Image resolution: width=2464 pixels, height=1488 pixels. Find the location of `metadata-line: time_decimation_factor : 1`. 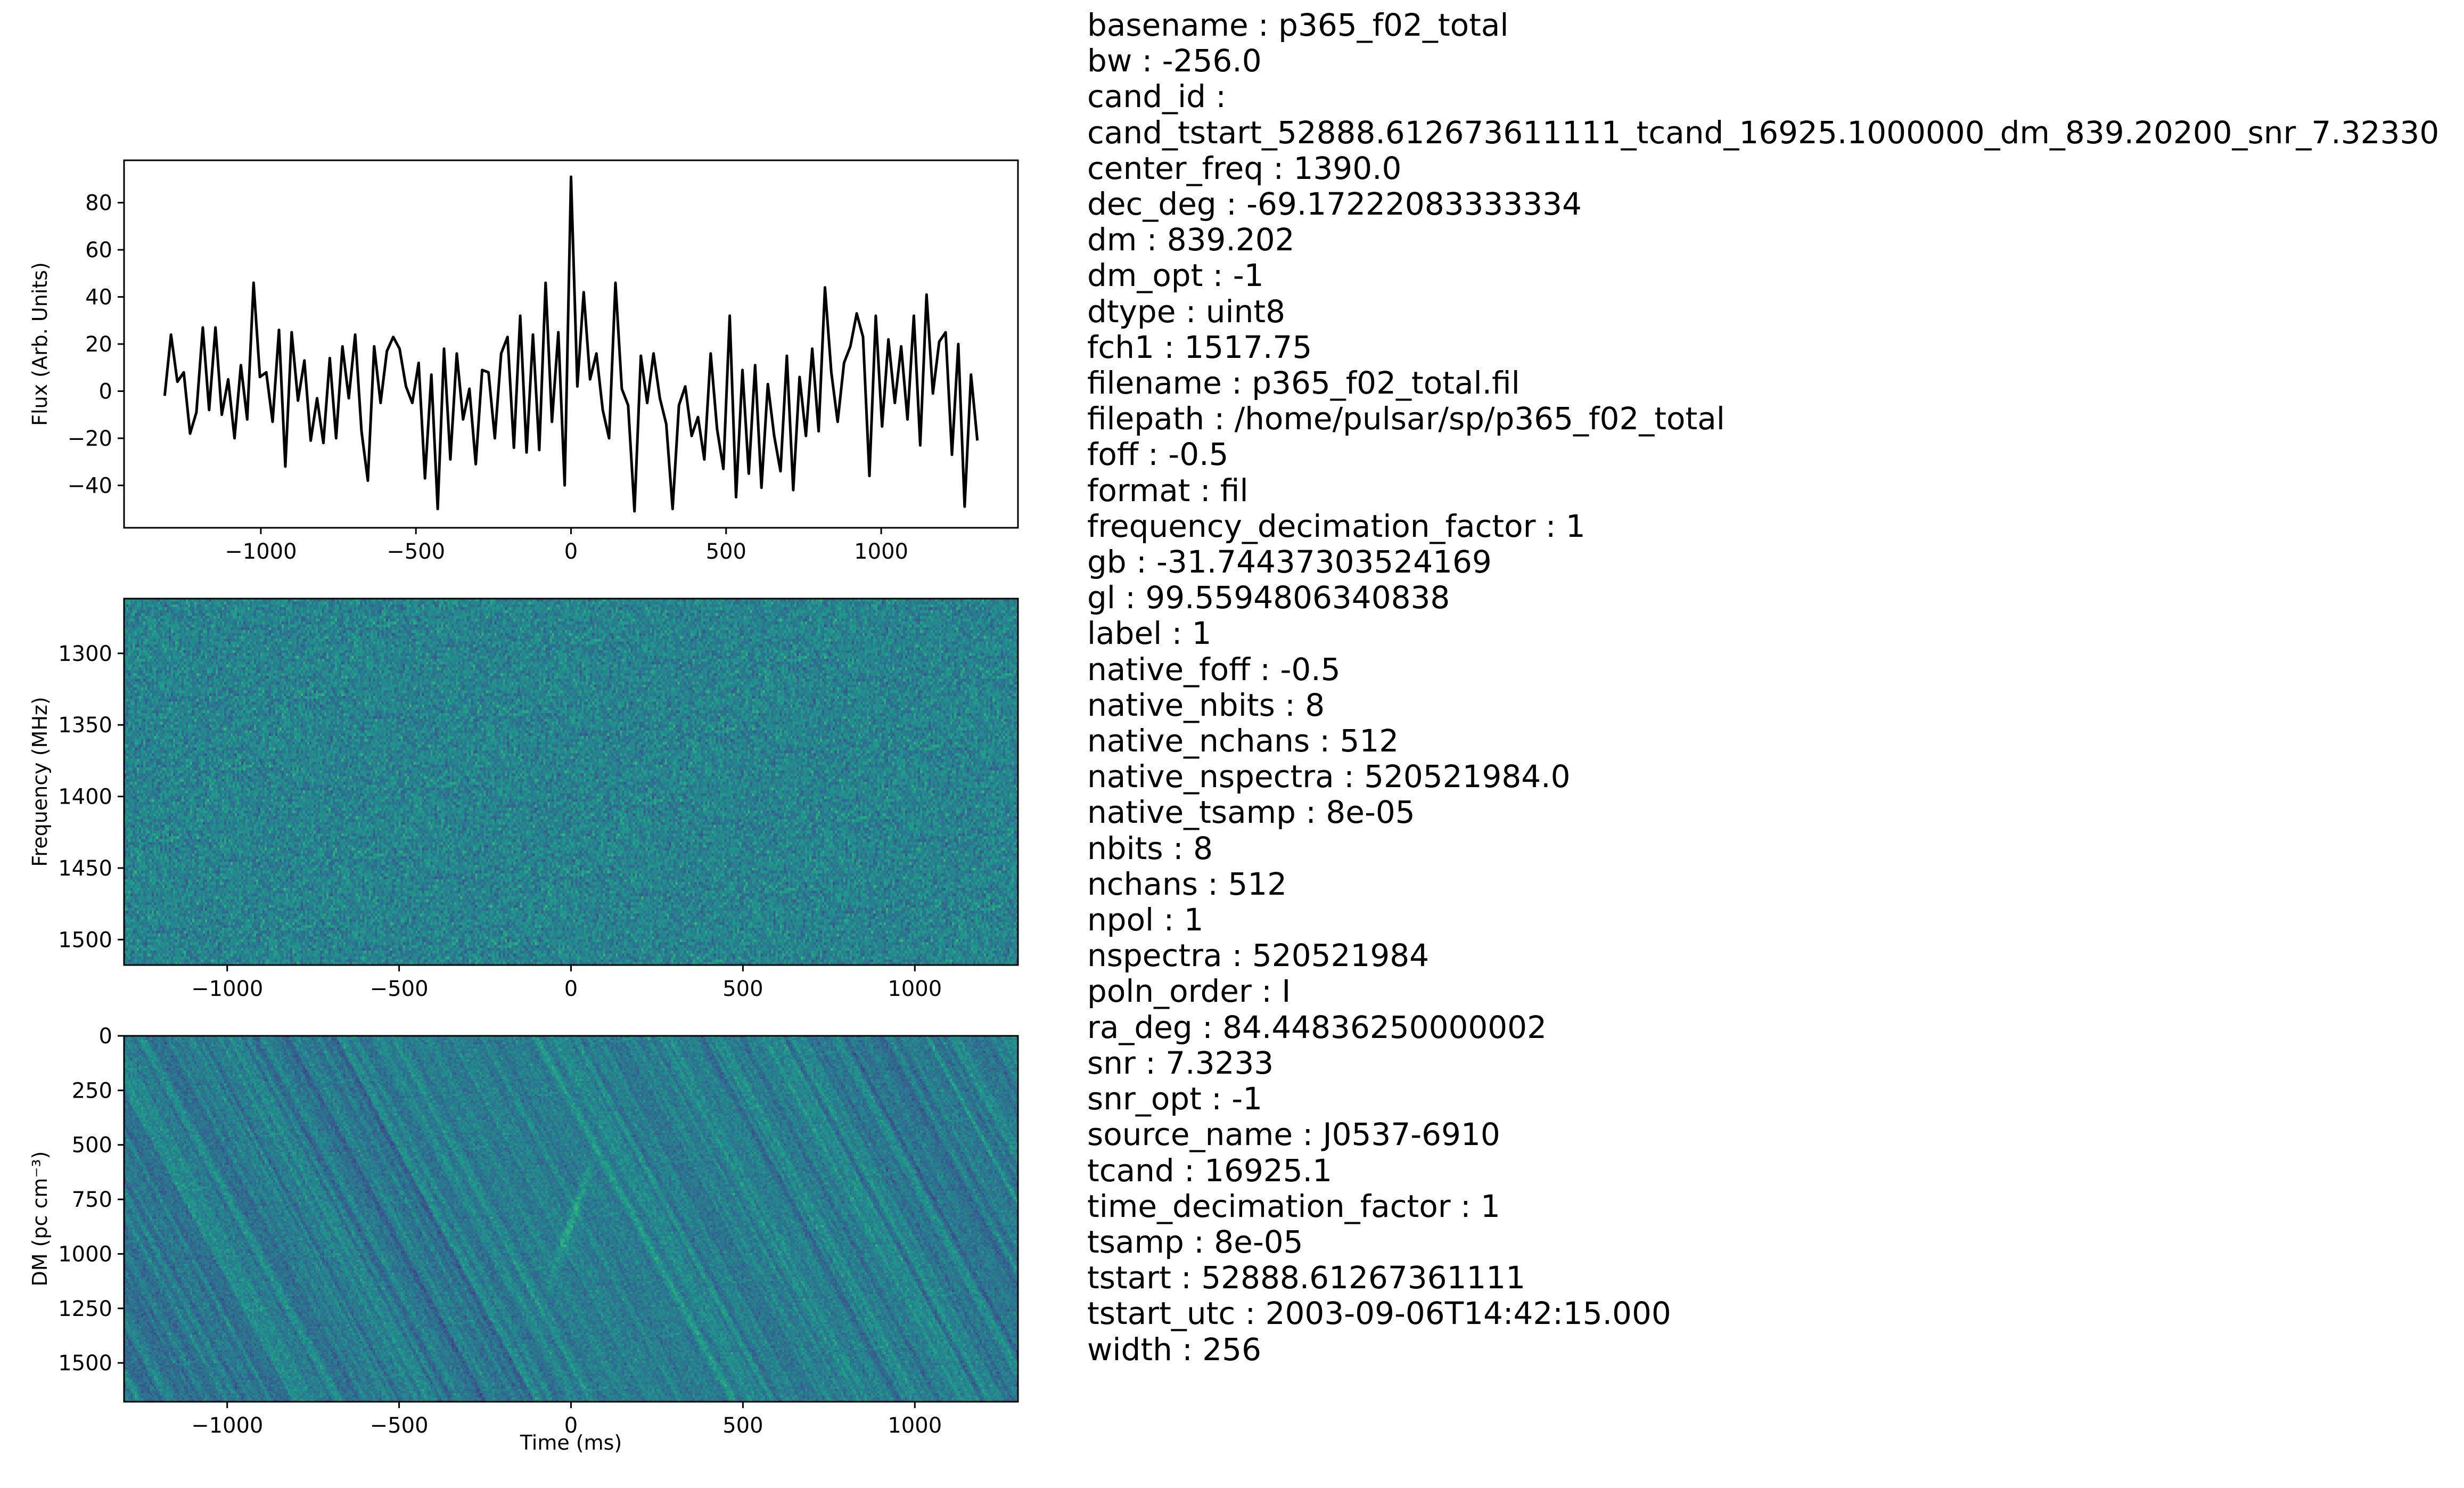

metadata-line: time_decimation_factor : 1 is located at coordinates (1293, 1206).